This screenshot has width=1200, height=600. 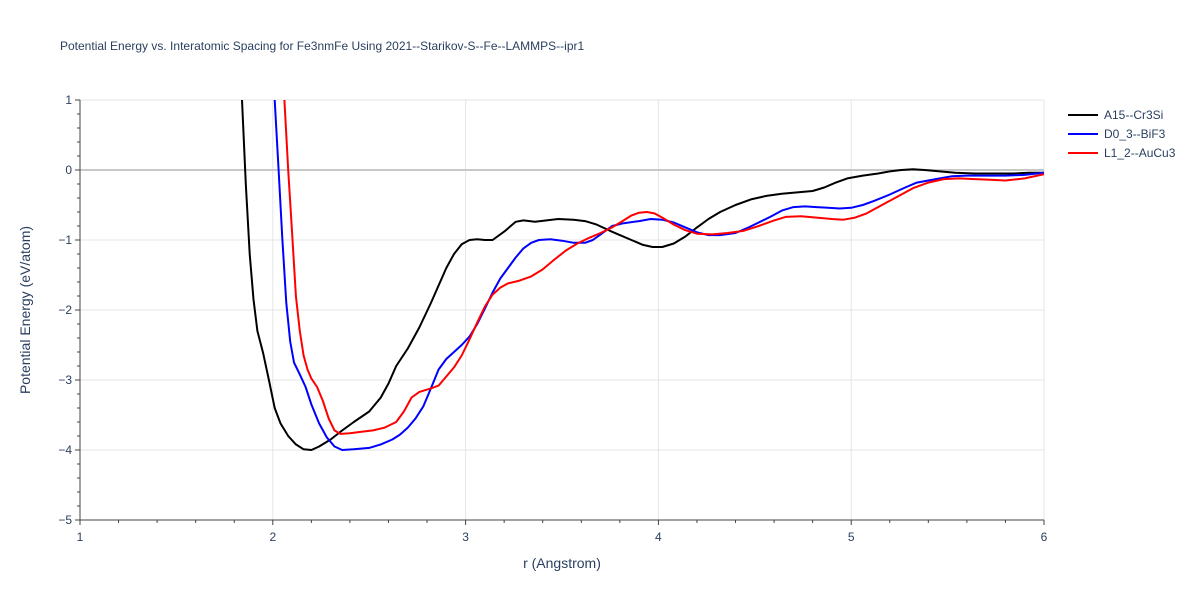 What do you see at coordinates (80, 537) in the screenshot?
I see `x-tick-label: 1` at bounding box center [80, 537].